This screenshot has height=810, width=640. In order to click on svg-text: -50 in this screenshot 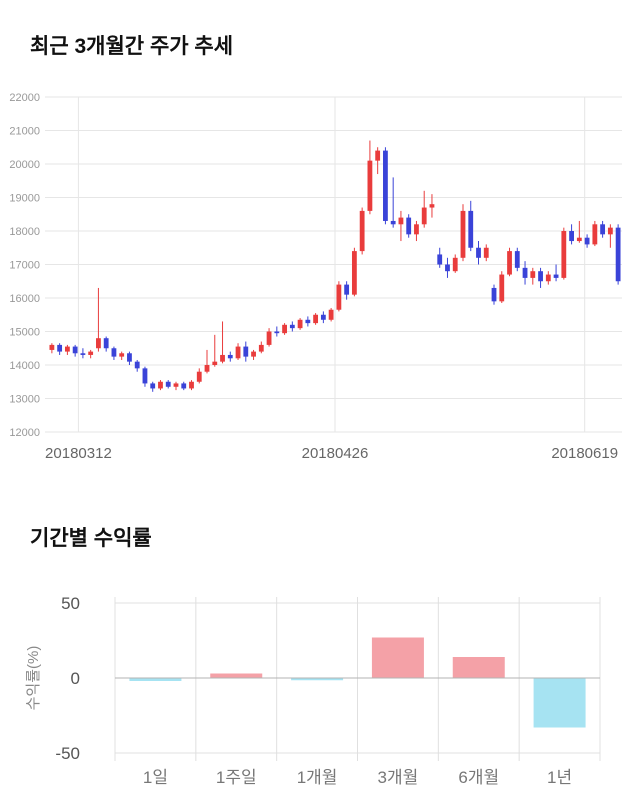, I will do `click(67, 753)`.